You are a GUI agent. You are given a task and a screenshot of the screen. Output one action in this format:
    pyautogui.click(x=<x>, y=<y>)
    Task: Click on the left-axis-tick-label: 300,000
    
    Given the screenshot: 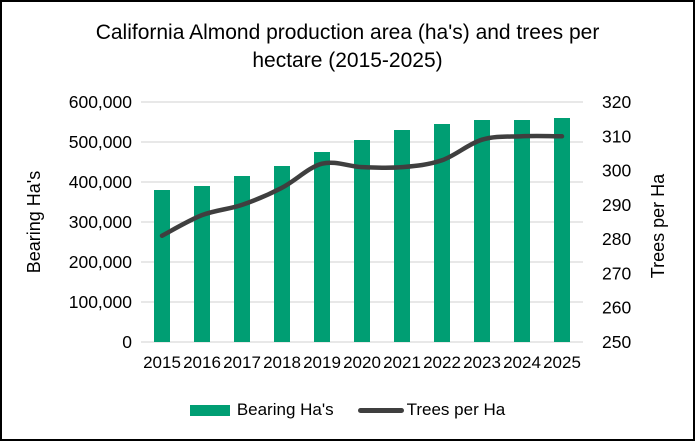 What is the action you would take?
    pyautogui.click(x=101, y=222)
    